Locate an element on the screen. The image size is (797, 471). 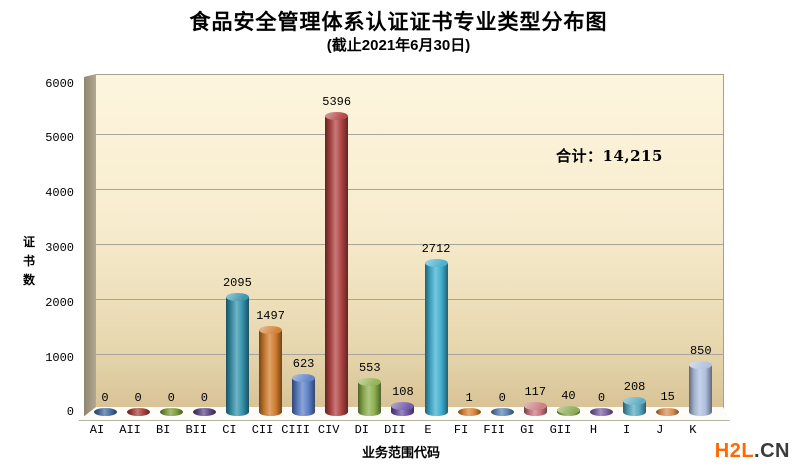
bar-base-I is located at coordinates (635, 412).